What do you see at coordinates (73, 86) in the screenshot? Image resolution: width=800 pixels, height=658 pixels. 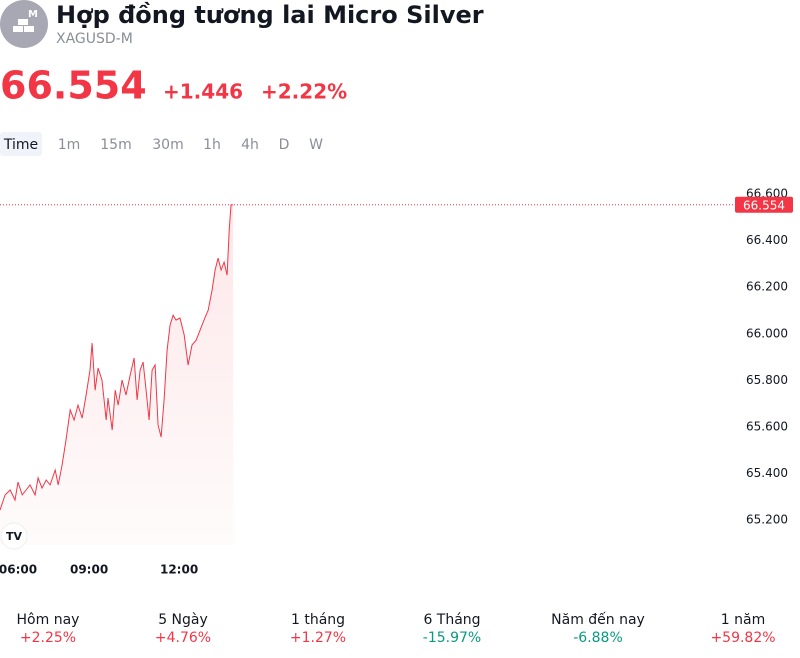 I see `price: 66.554` at bounding box center [73, 86].